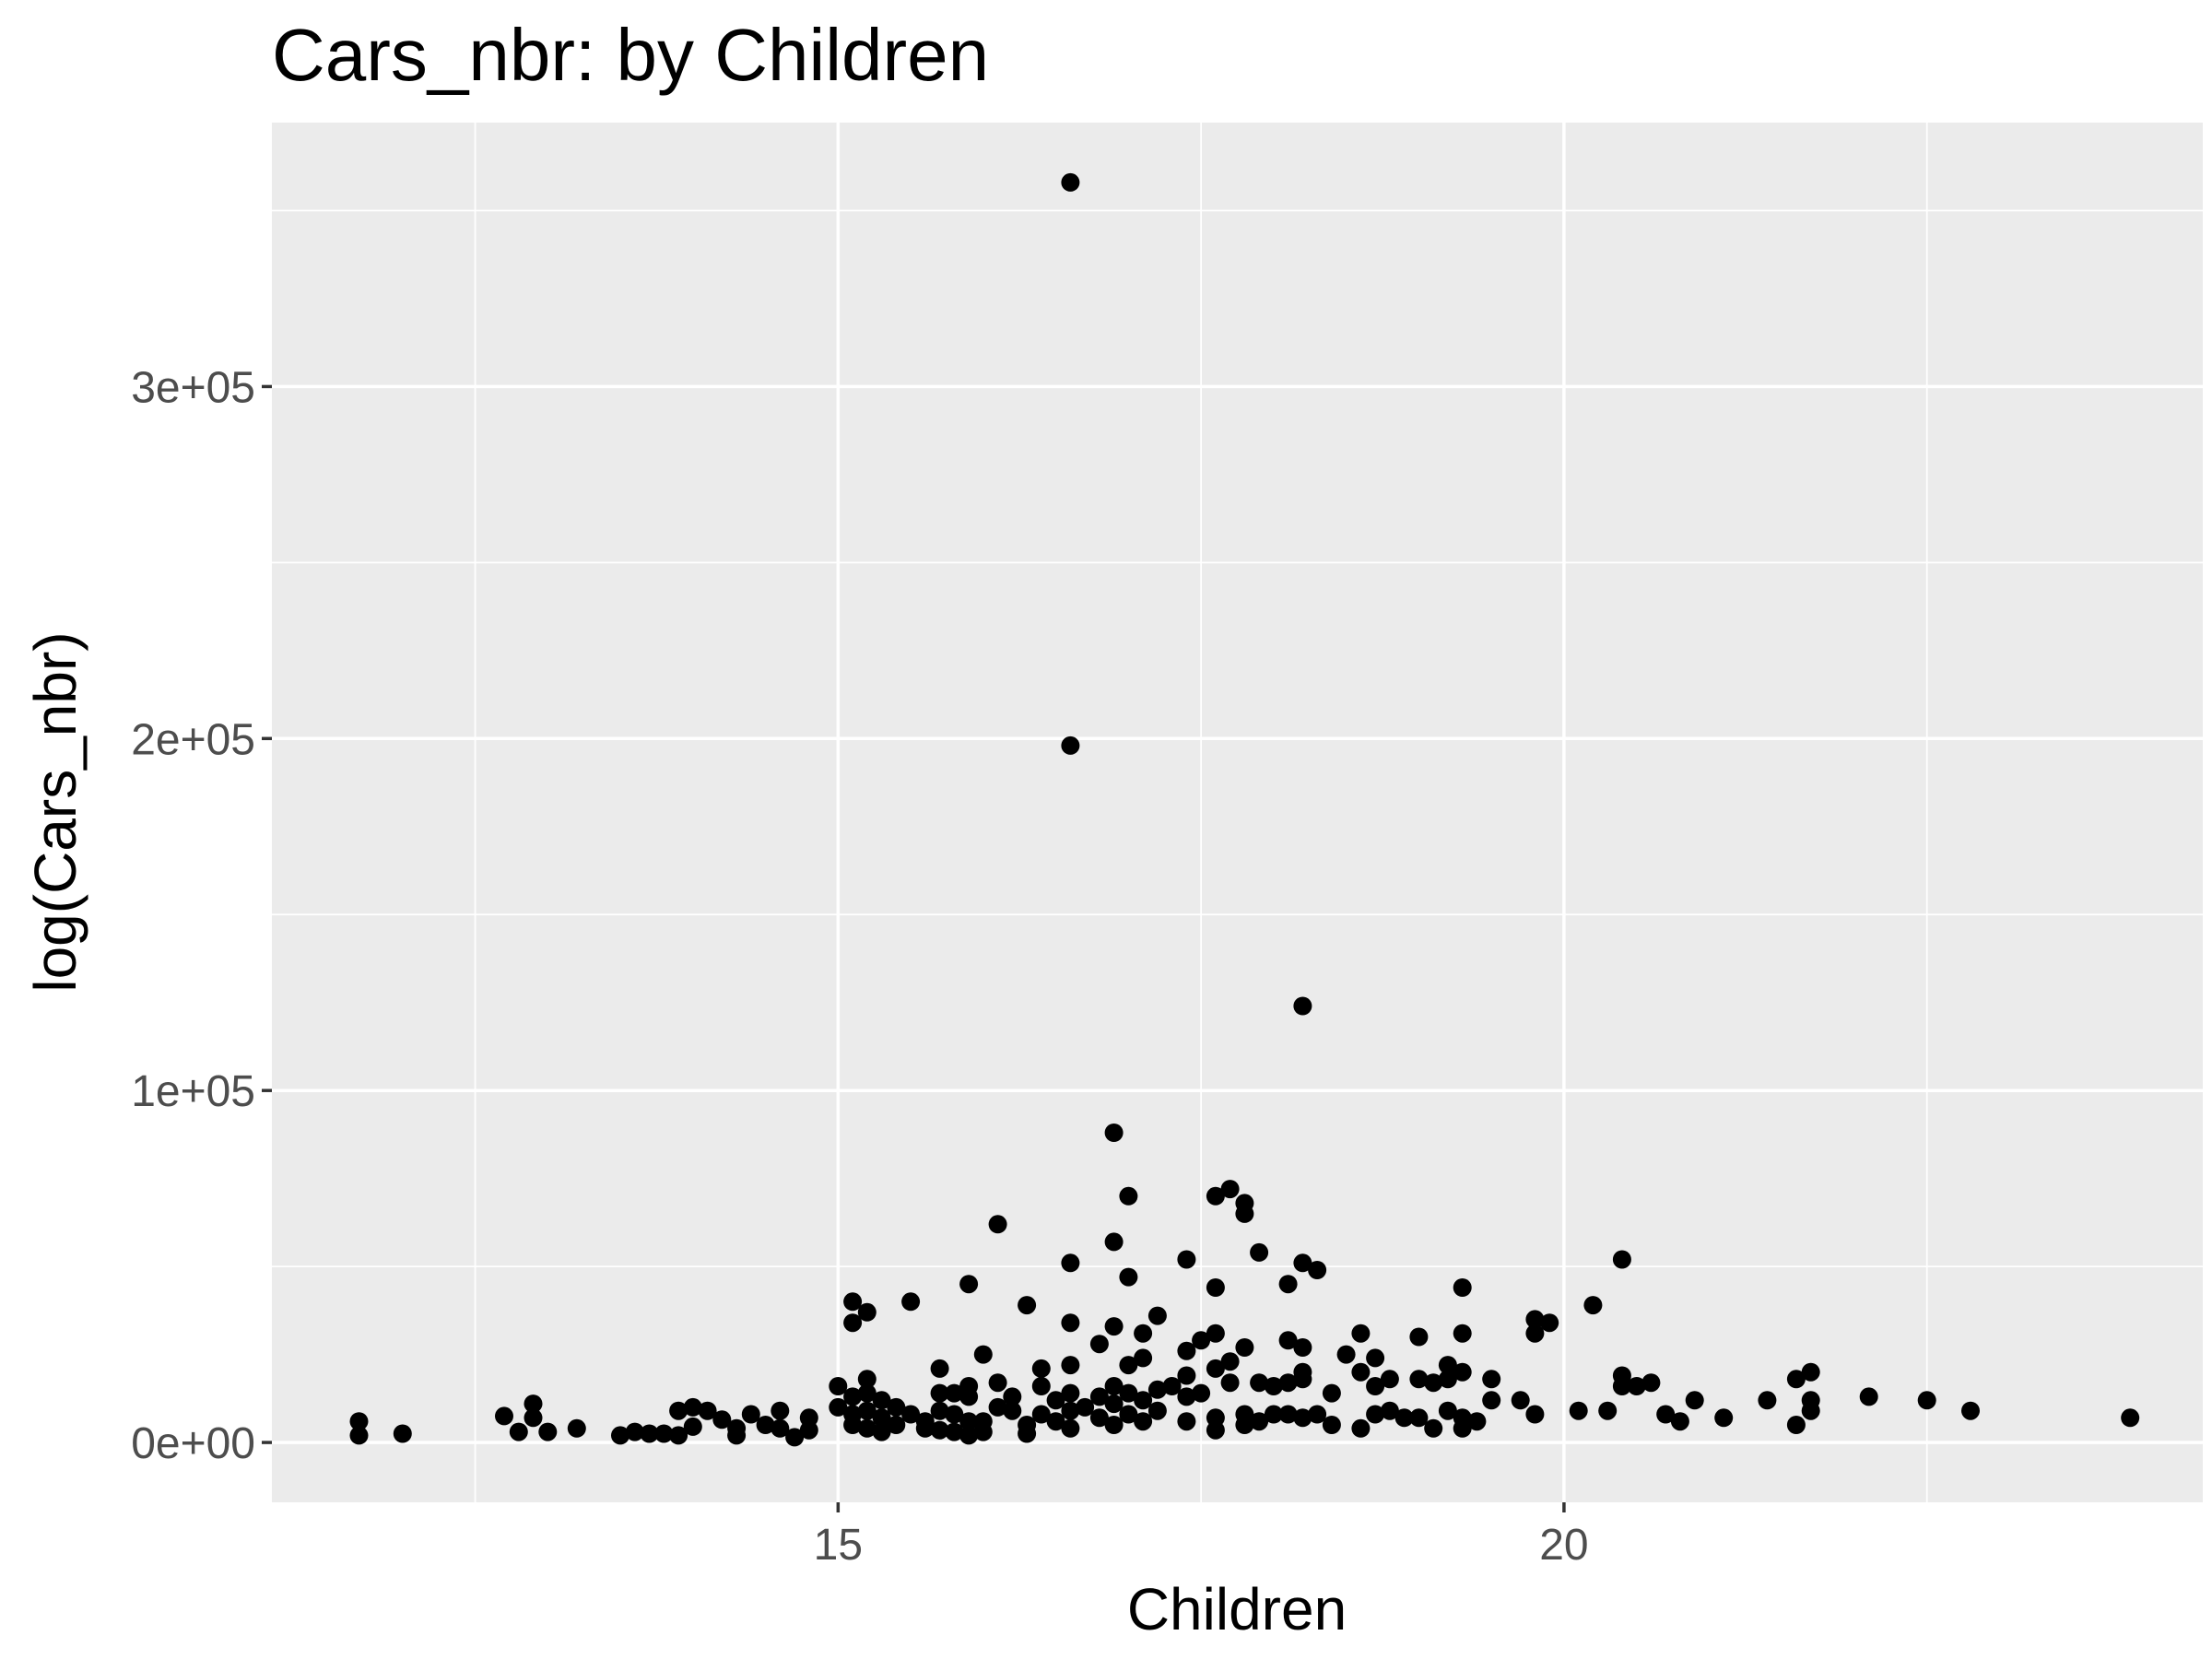 This screenshot has height=1659, width=2212. I want to click on y-tick-label: 2e+05, so click(193, 739).